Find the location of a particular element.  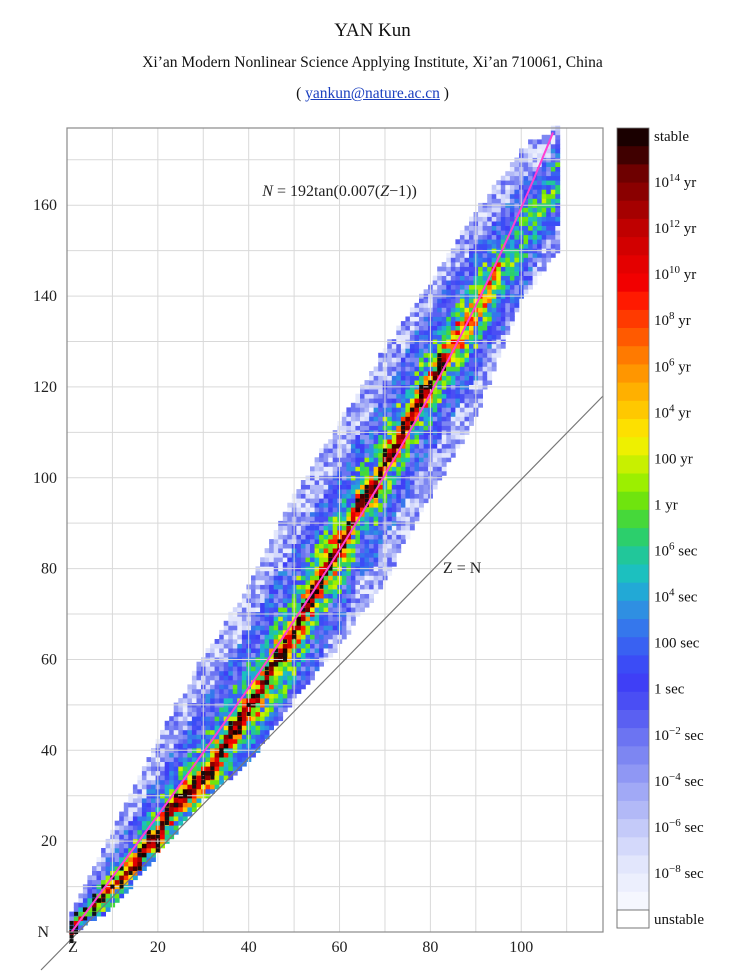

email-link: yankun@nature.ac.cn is located at coordinates (372, 93).